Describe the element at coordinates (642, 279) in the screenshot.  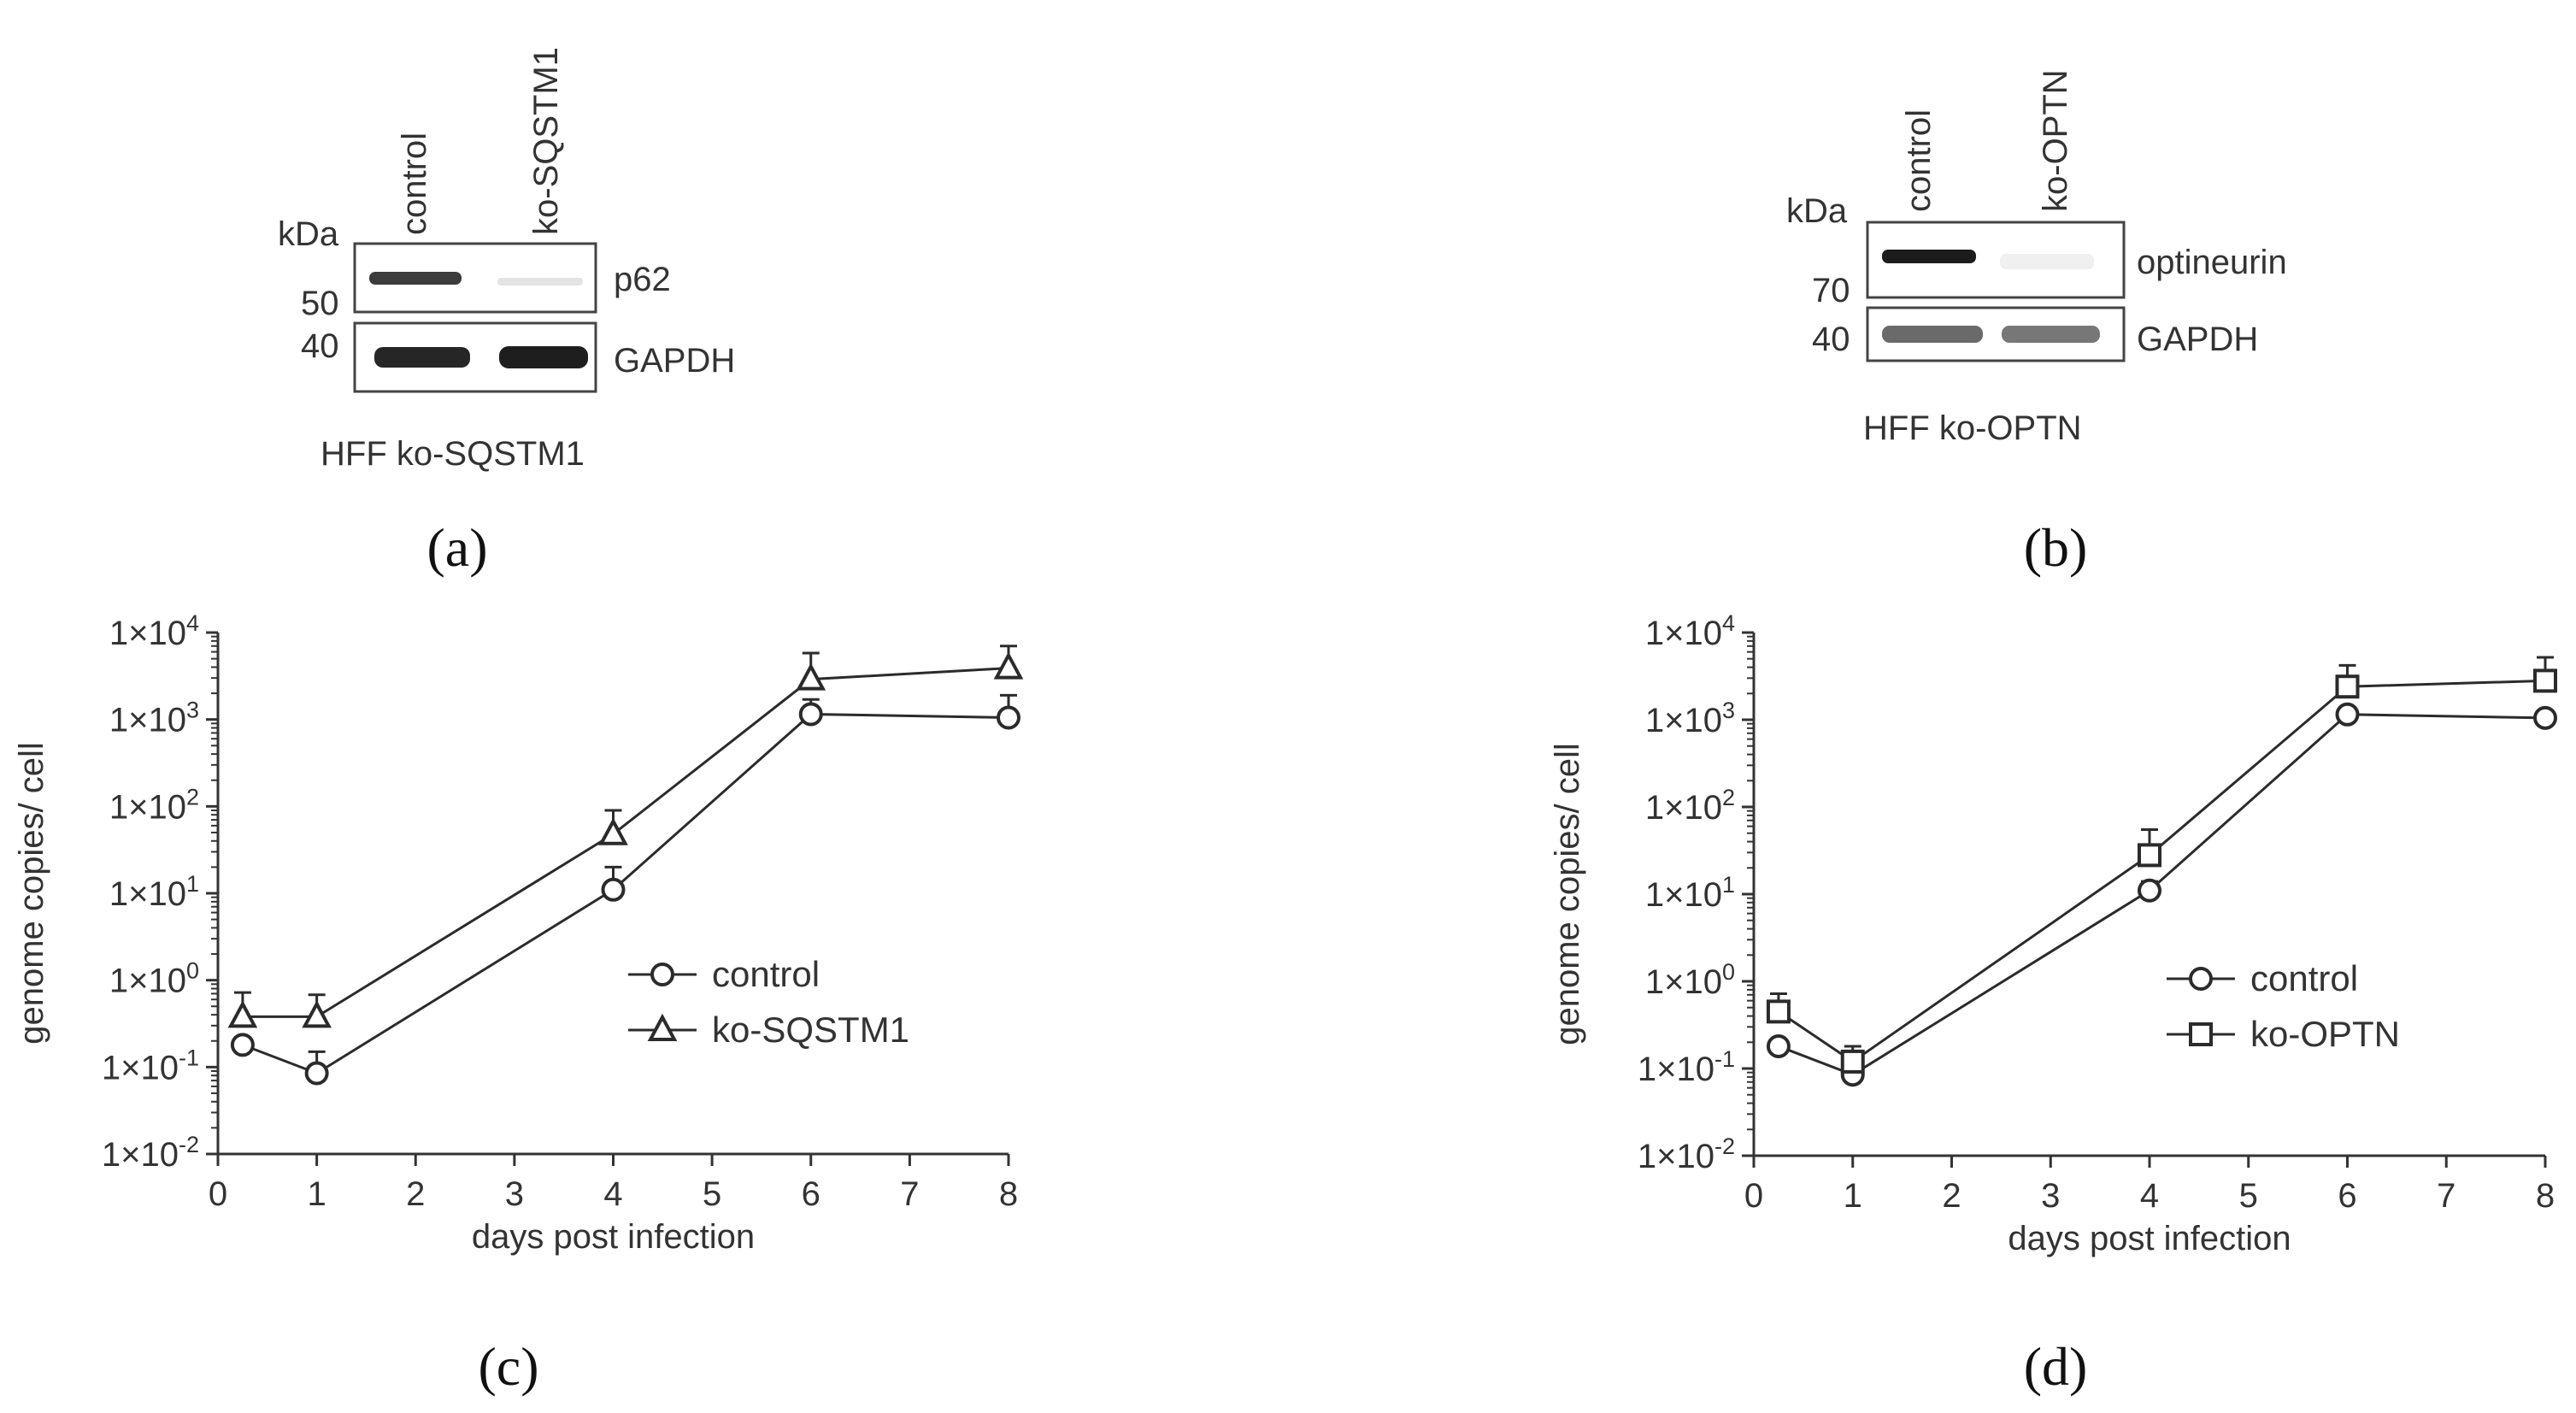
I see `blot-a-protein-1: p62` at that location.